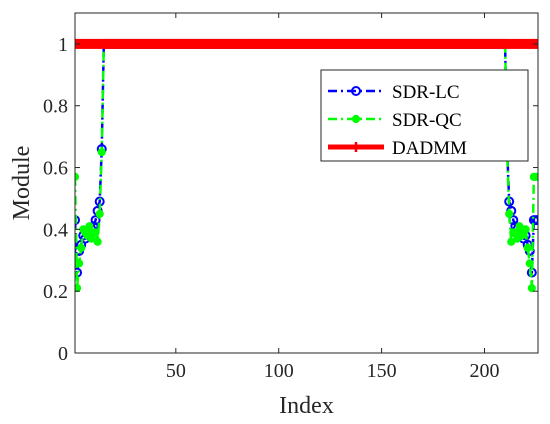 Image resolution: width=550 pixels, height=424 pixels. I want to click on y-tick-label: 1, so click(63, 45).